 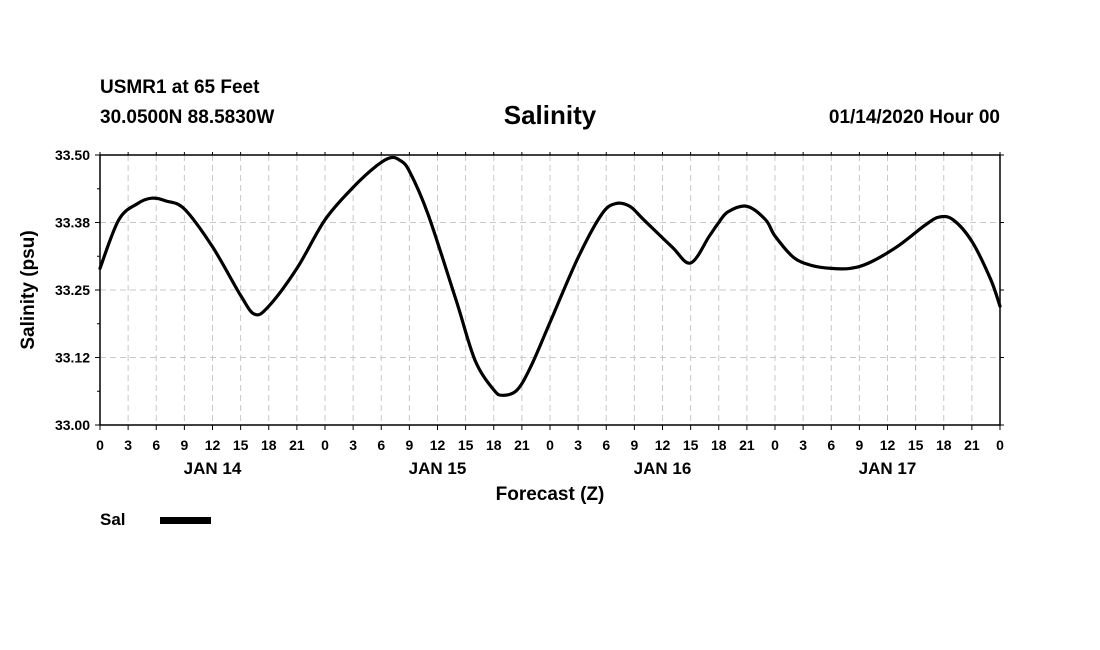 I want to click on y-tick-label: 33.38, so click(x=72, y=223).